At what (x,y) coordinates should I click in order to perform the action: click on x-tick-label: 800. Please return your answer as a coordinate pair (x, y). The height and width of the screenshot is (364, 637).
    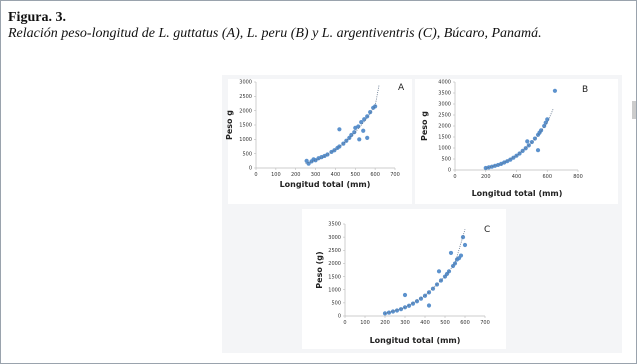
    Looking at the image, I should click on (578, 177).